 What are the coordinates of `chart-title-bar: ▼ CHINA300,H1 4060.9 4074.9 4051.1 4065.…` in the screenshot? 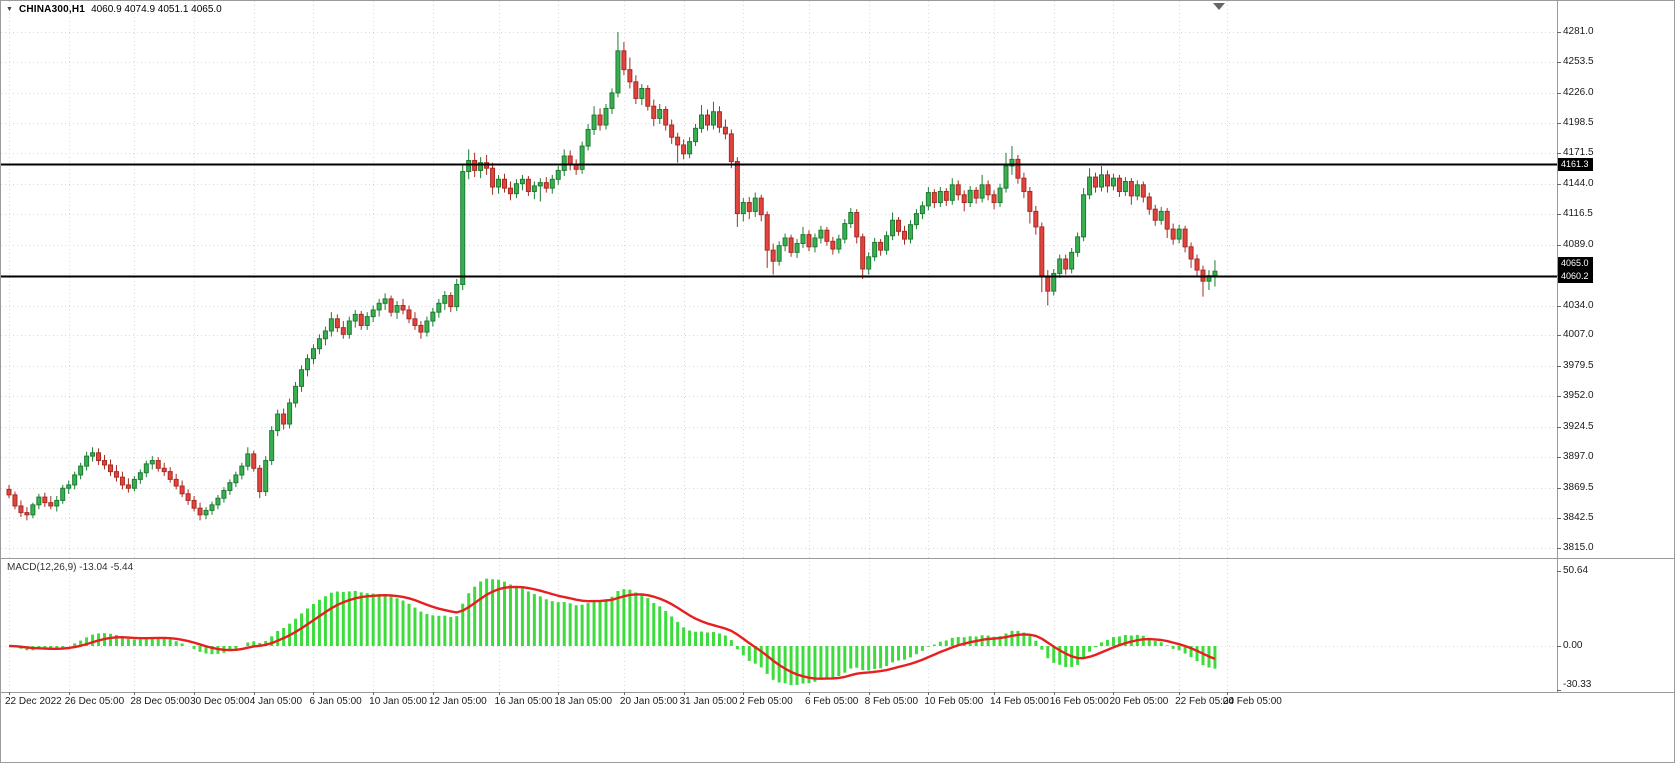 It's located at (114, 9).